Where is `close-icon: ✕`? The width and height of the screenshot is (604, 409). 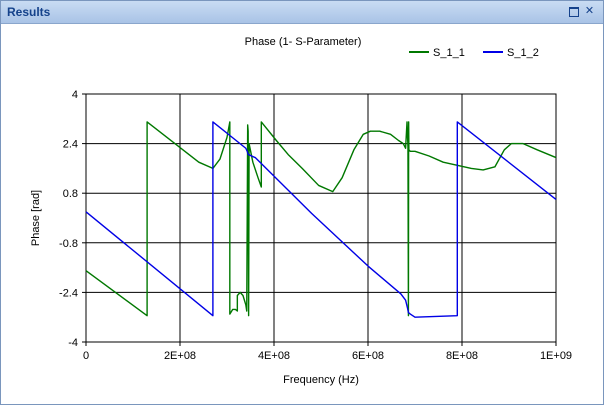
close-icon: ✕ is located at coordinates (589, 11).